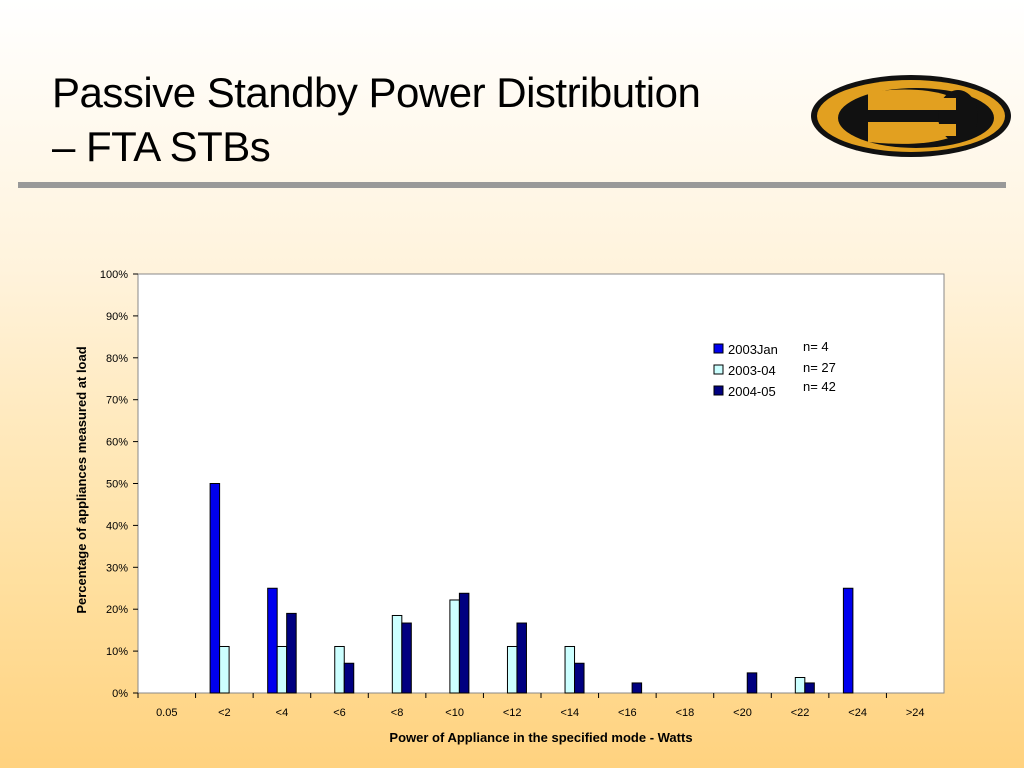 The width and height of the screenshot is (1024, 768). I want to click on y-tick-label: 50%, so click(117, 485).